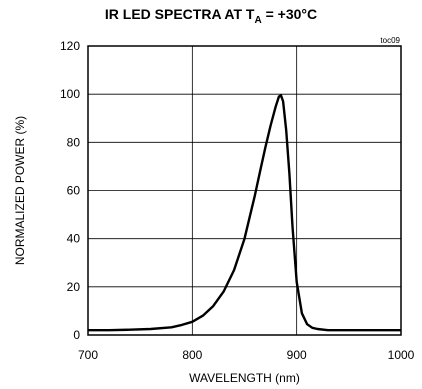 The height and width of the screenshot is (389, 422). What do you see at coordinates (192, 355) in the screenshot?
I see `x-tick-label: 800` at bounding box center [192, 355].